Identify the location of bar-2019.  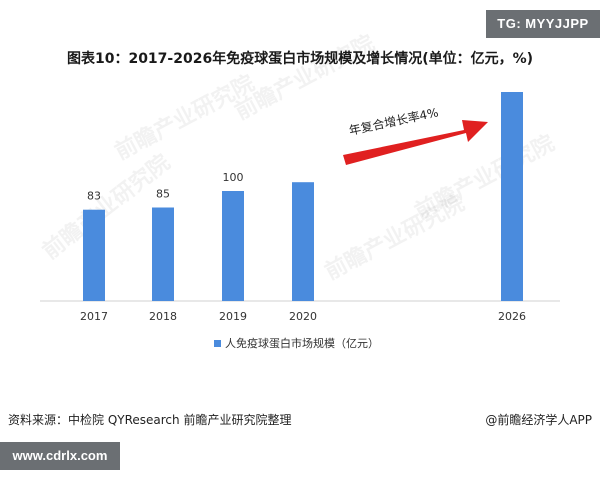
(233, 246).